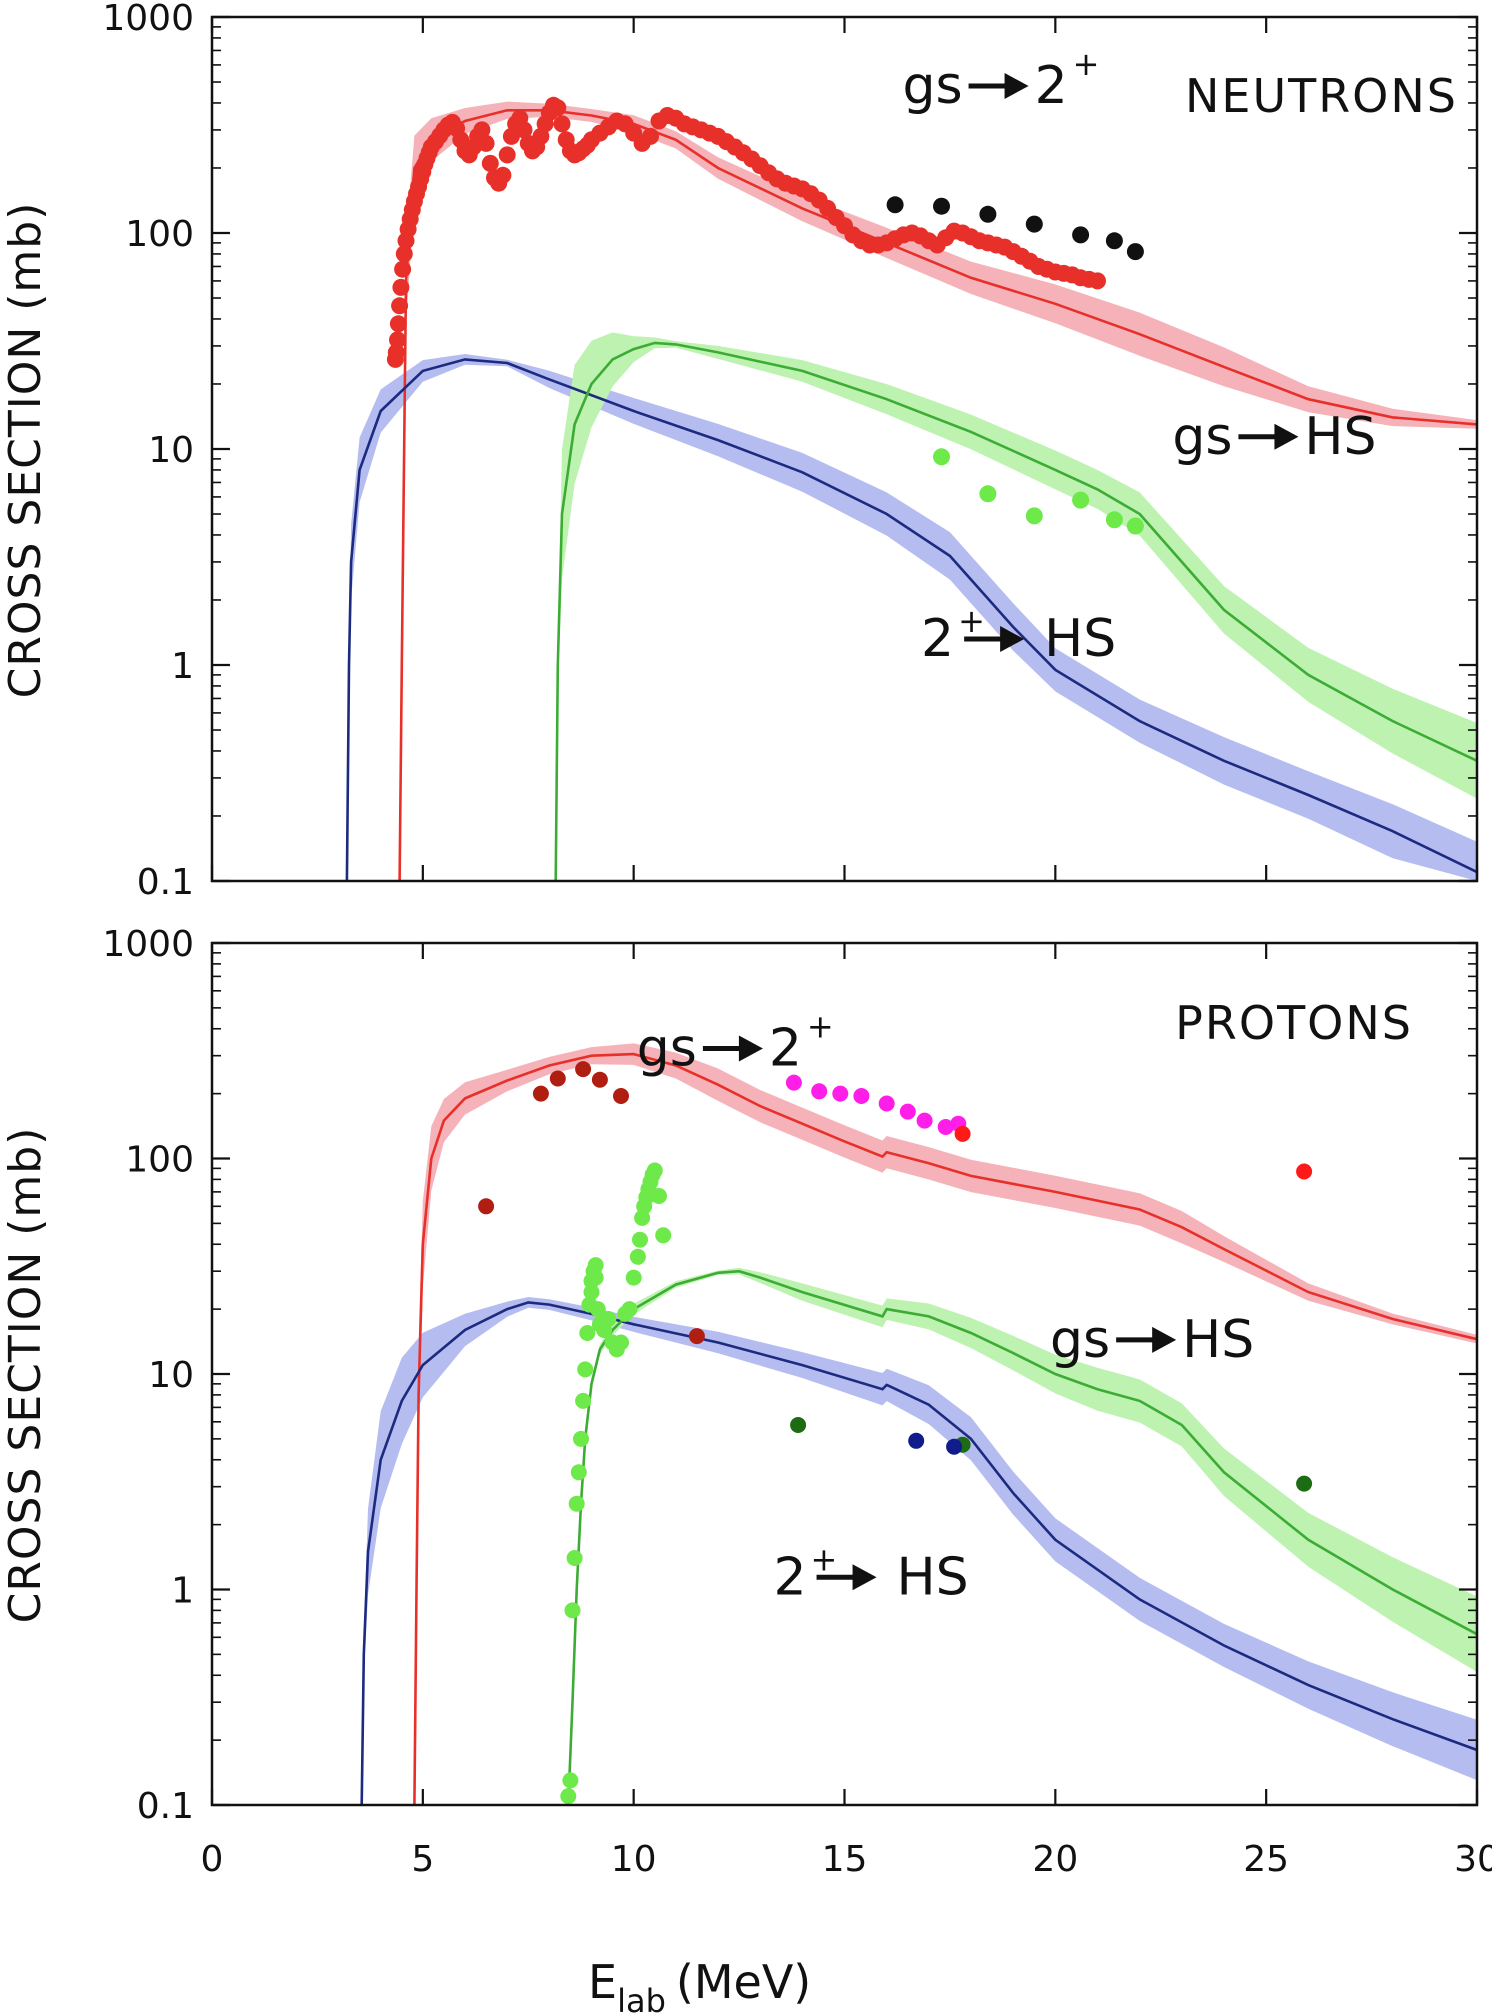 The image size is (1492, 2016). I want to click on neutrons-panel-label: NEUTRONS, so click(1321, 96).